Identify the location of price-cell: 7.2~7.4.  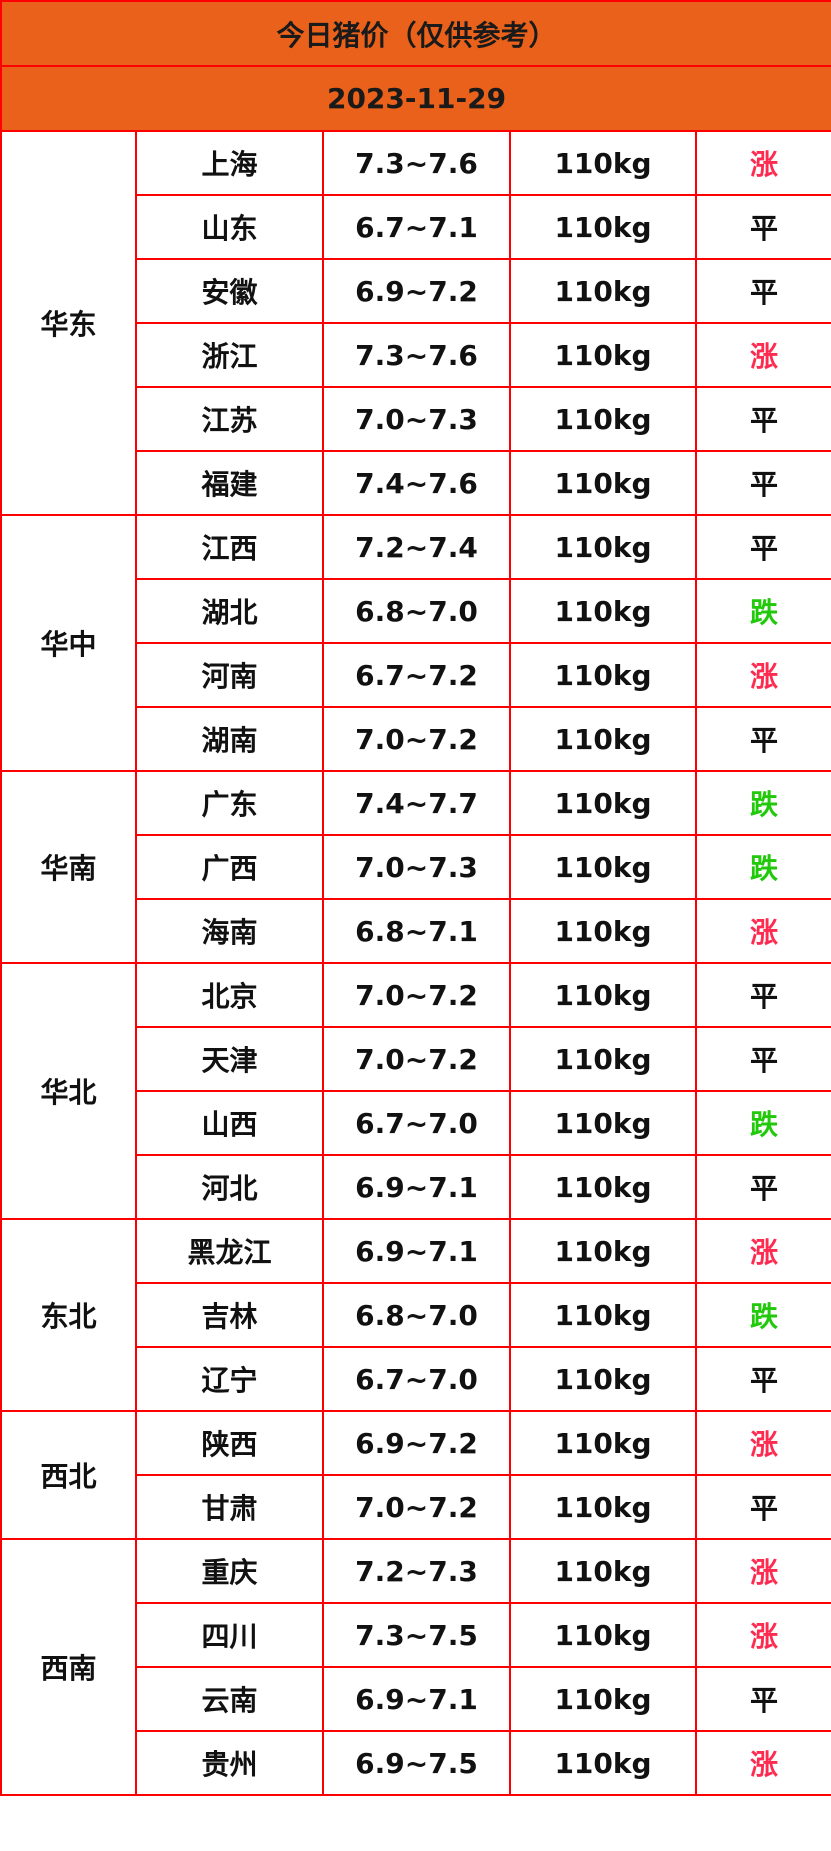
(416, 547).